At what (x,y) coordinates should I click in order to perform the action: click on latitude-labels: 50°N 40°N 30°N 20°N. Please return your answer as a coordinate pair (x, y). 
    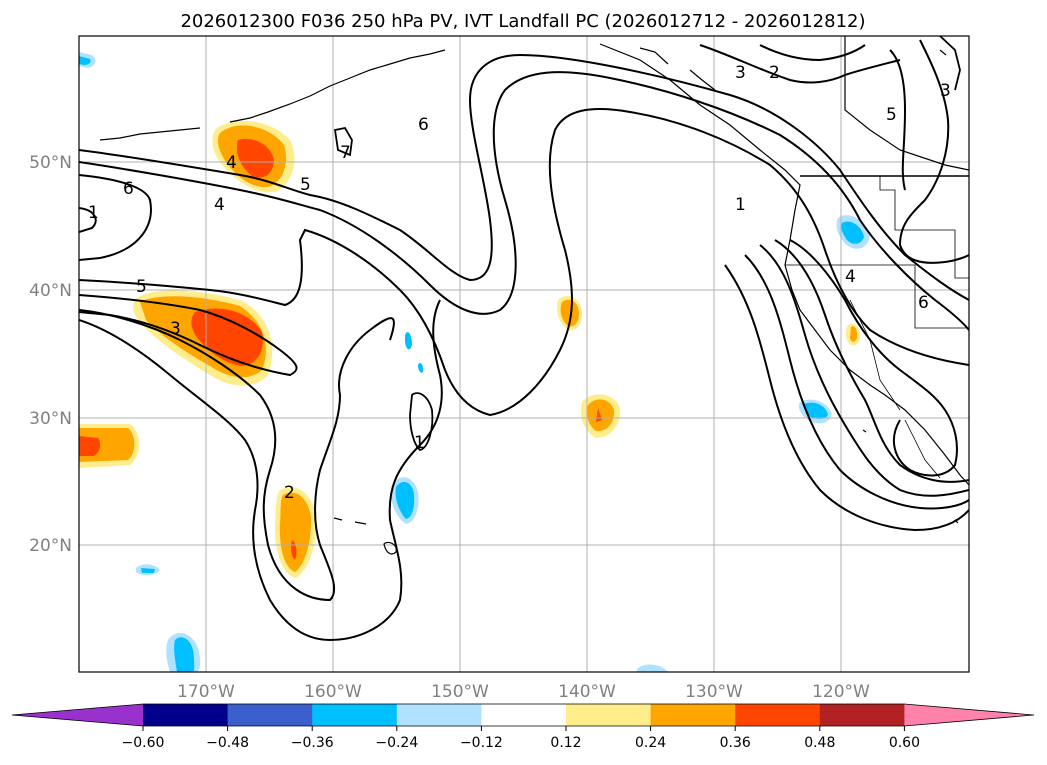
    Looking at the image, I should click on (50, 354).